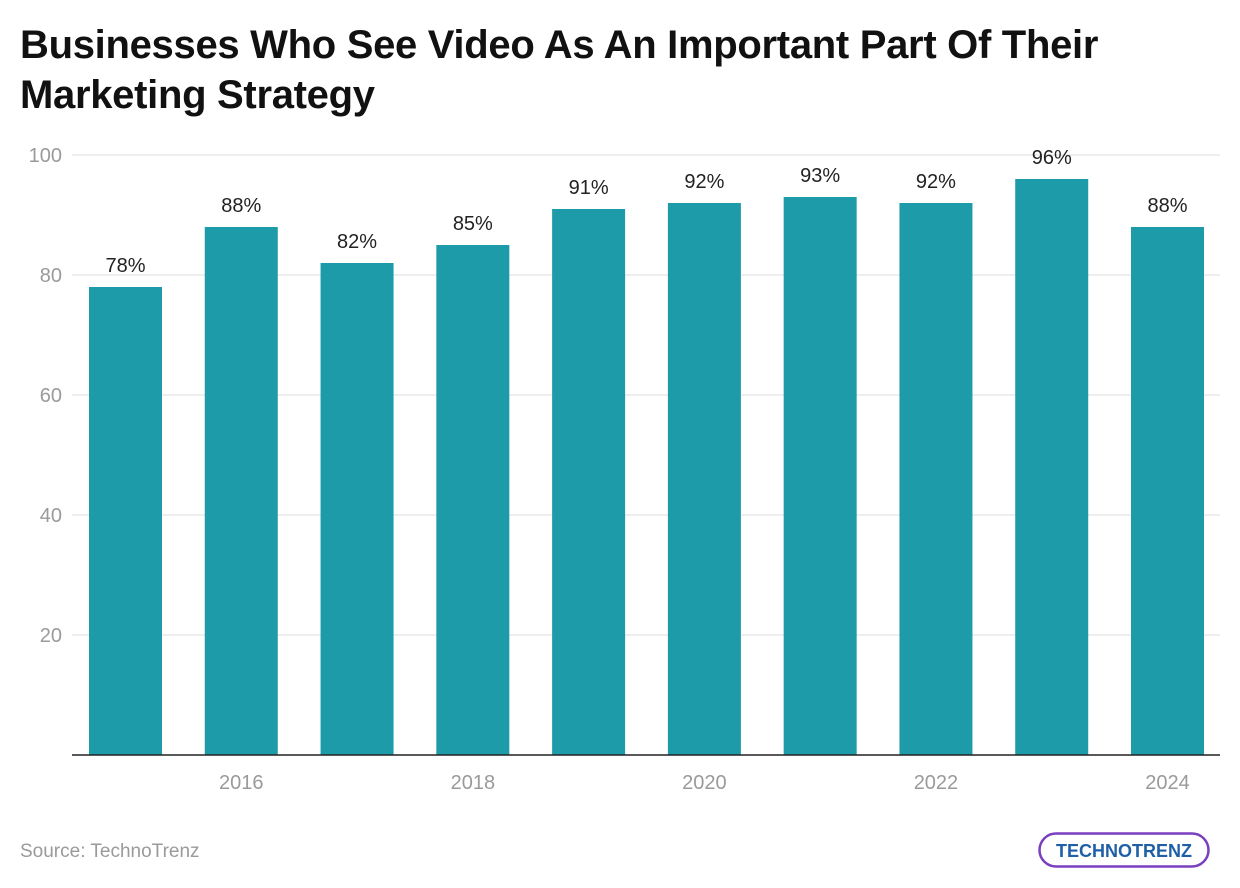  I want to click on y-tick-label: 60, so click(51, 396).